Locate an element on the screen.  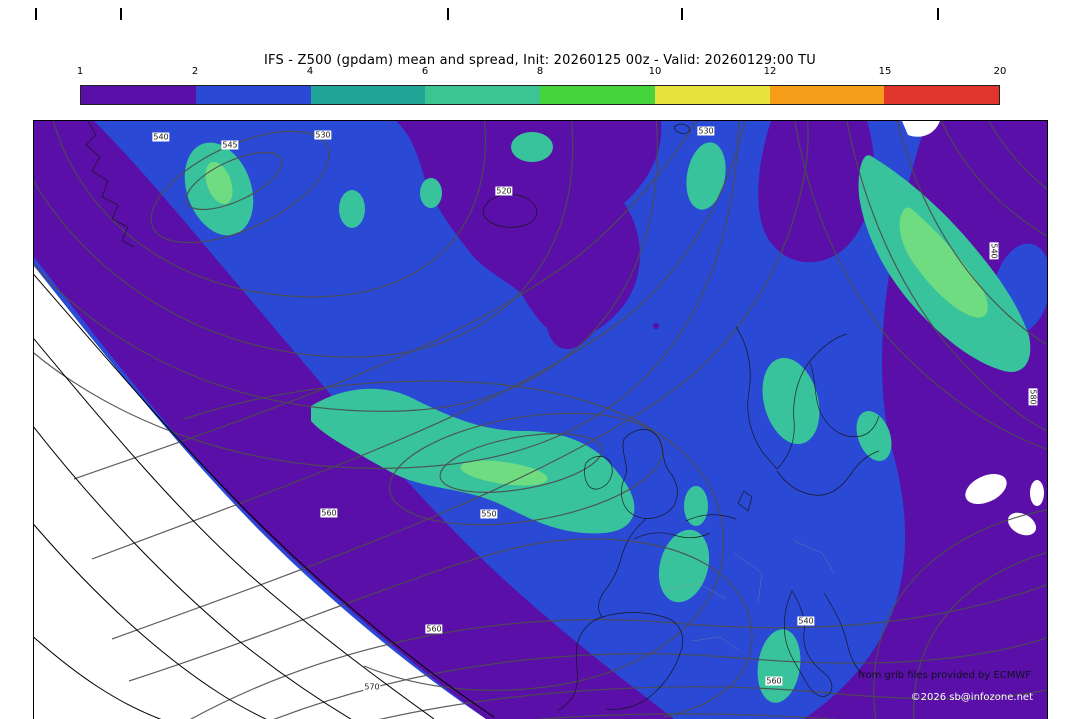
colorbar-tick-label: 8 is located at coordinates (540, 71).